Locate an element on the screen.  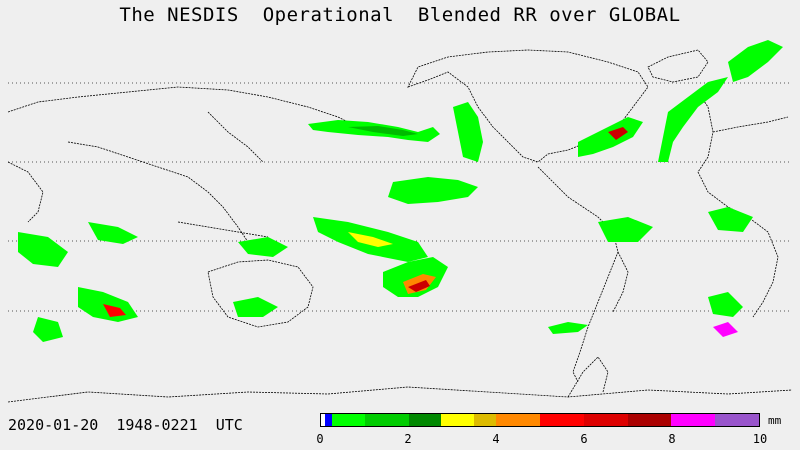
colorbar-tick-label: 2 is located at coordinates (408, 439).